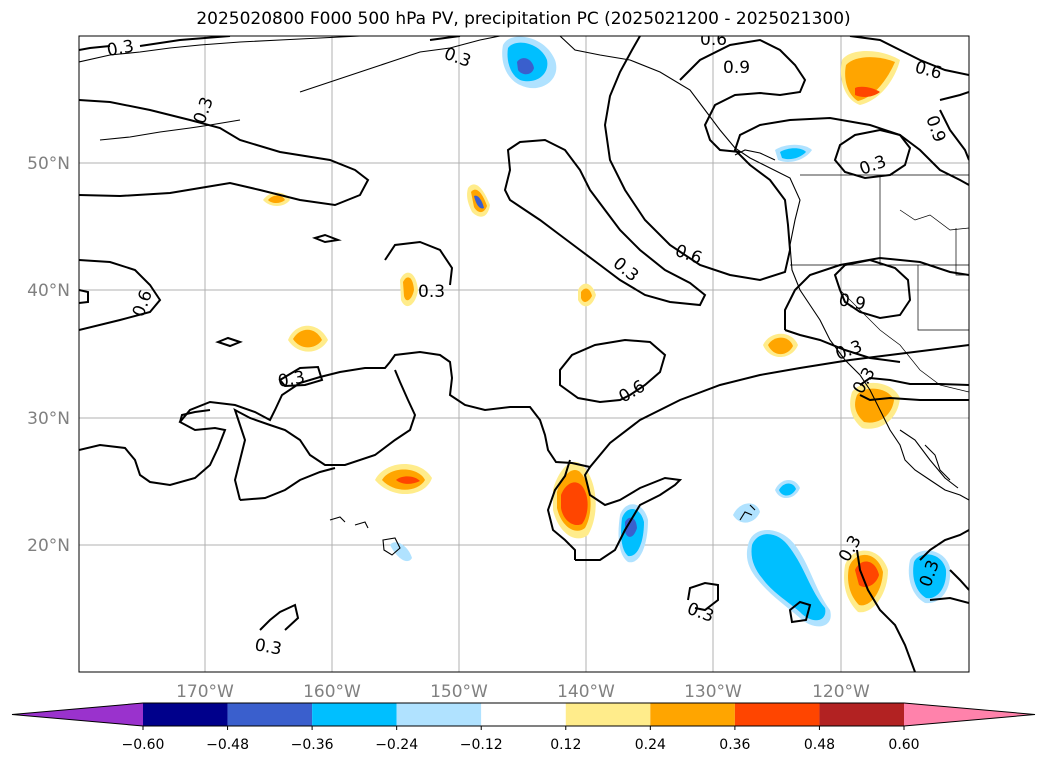 The height and width of the screenshot is (765, 1047). I want to click on colorbar-tick-label: −0.24, so click(396, 745).